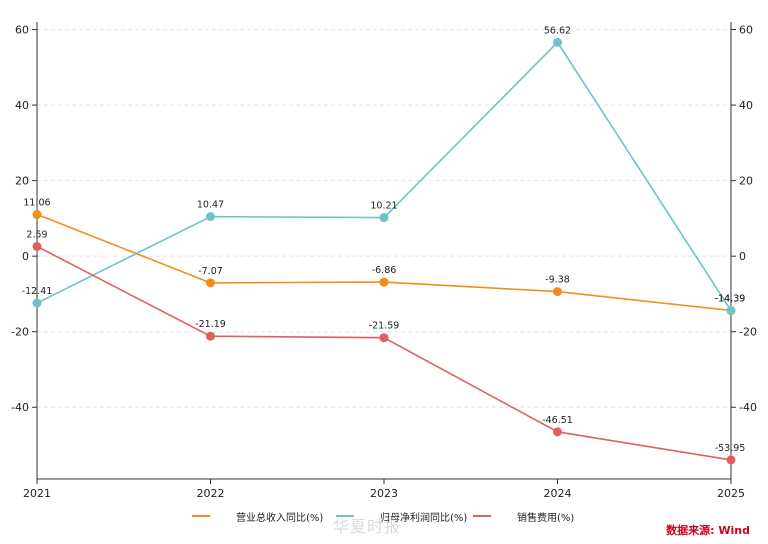  What do you see at coordinates (557, 30) in the screenshot?
I see `data-label: 56.62` at bounding box center [557, 30].